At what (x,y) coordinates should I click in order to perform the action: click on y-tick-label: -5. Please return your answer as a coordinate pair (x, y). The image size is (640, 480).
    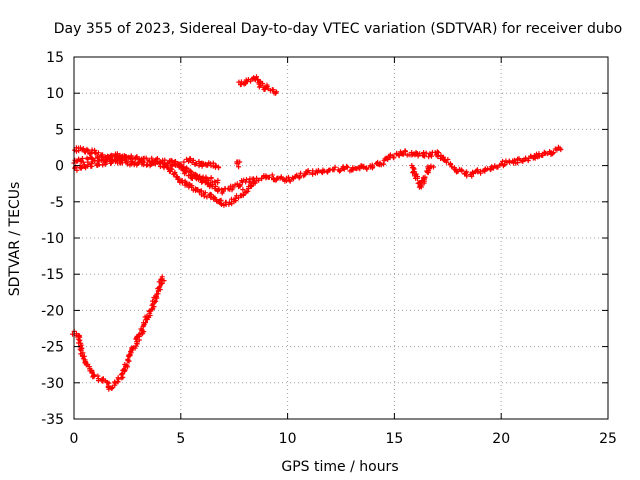
    Looking at the image, I should click on (57, 203).